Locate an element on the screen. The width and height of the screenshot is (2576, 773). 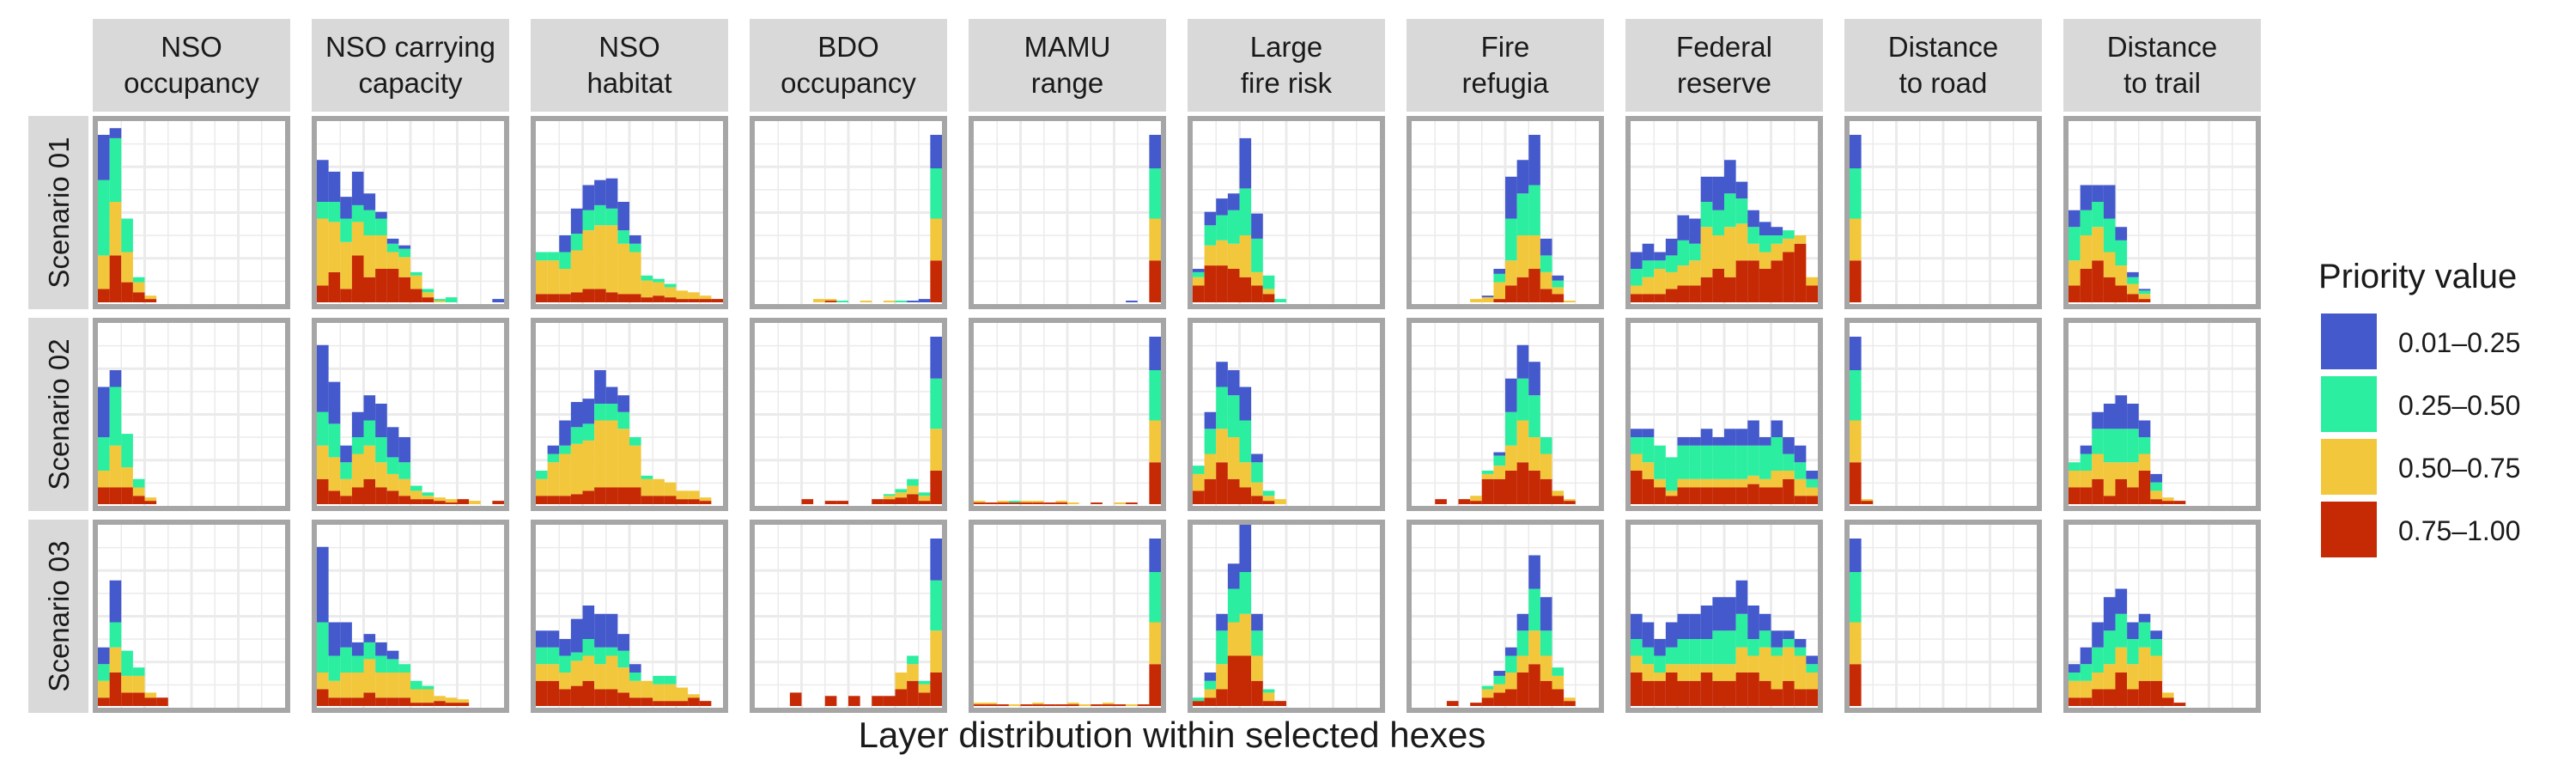
panel-r0-c4 is located at coordinates (1067, 212).